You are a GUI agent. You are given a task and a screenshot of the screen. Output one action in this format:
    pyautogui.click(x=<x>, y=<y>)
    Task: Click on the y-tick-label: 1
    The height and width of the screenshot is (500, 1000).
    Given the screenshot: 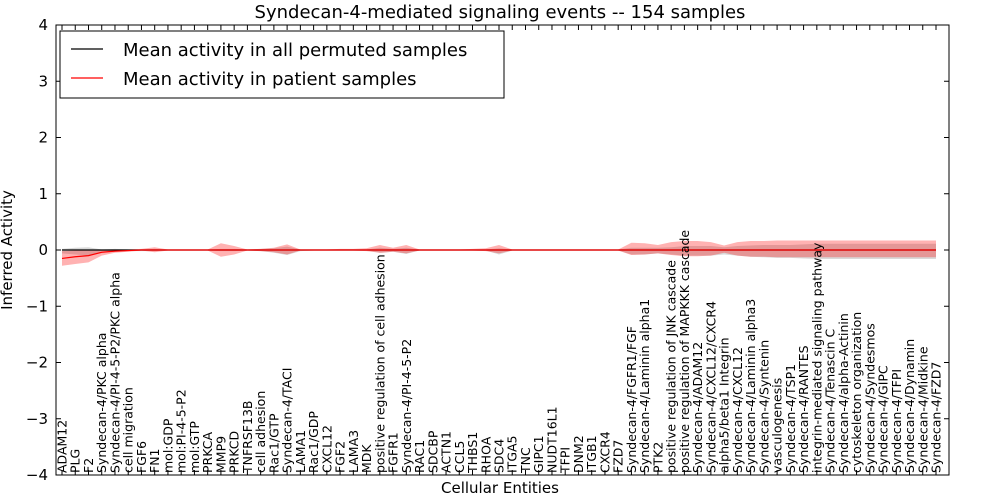 What is the action you would take?
    pyautogui.click(x=43, y=194)
    